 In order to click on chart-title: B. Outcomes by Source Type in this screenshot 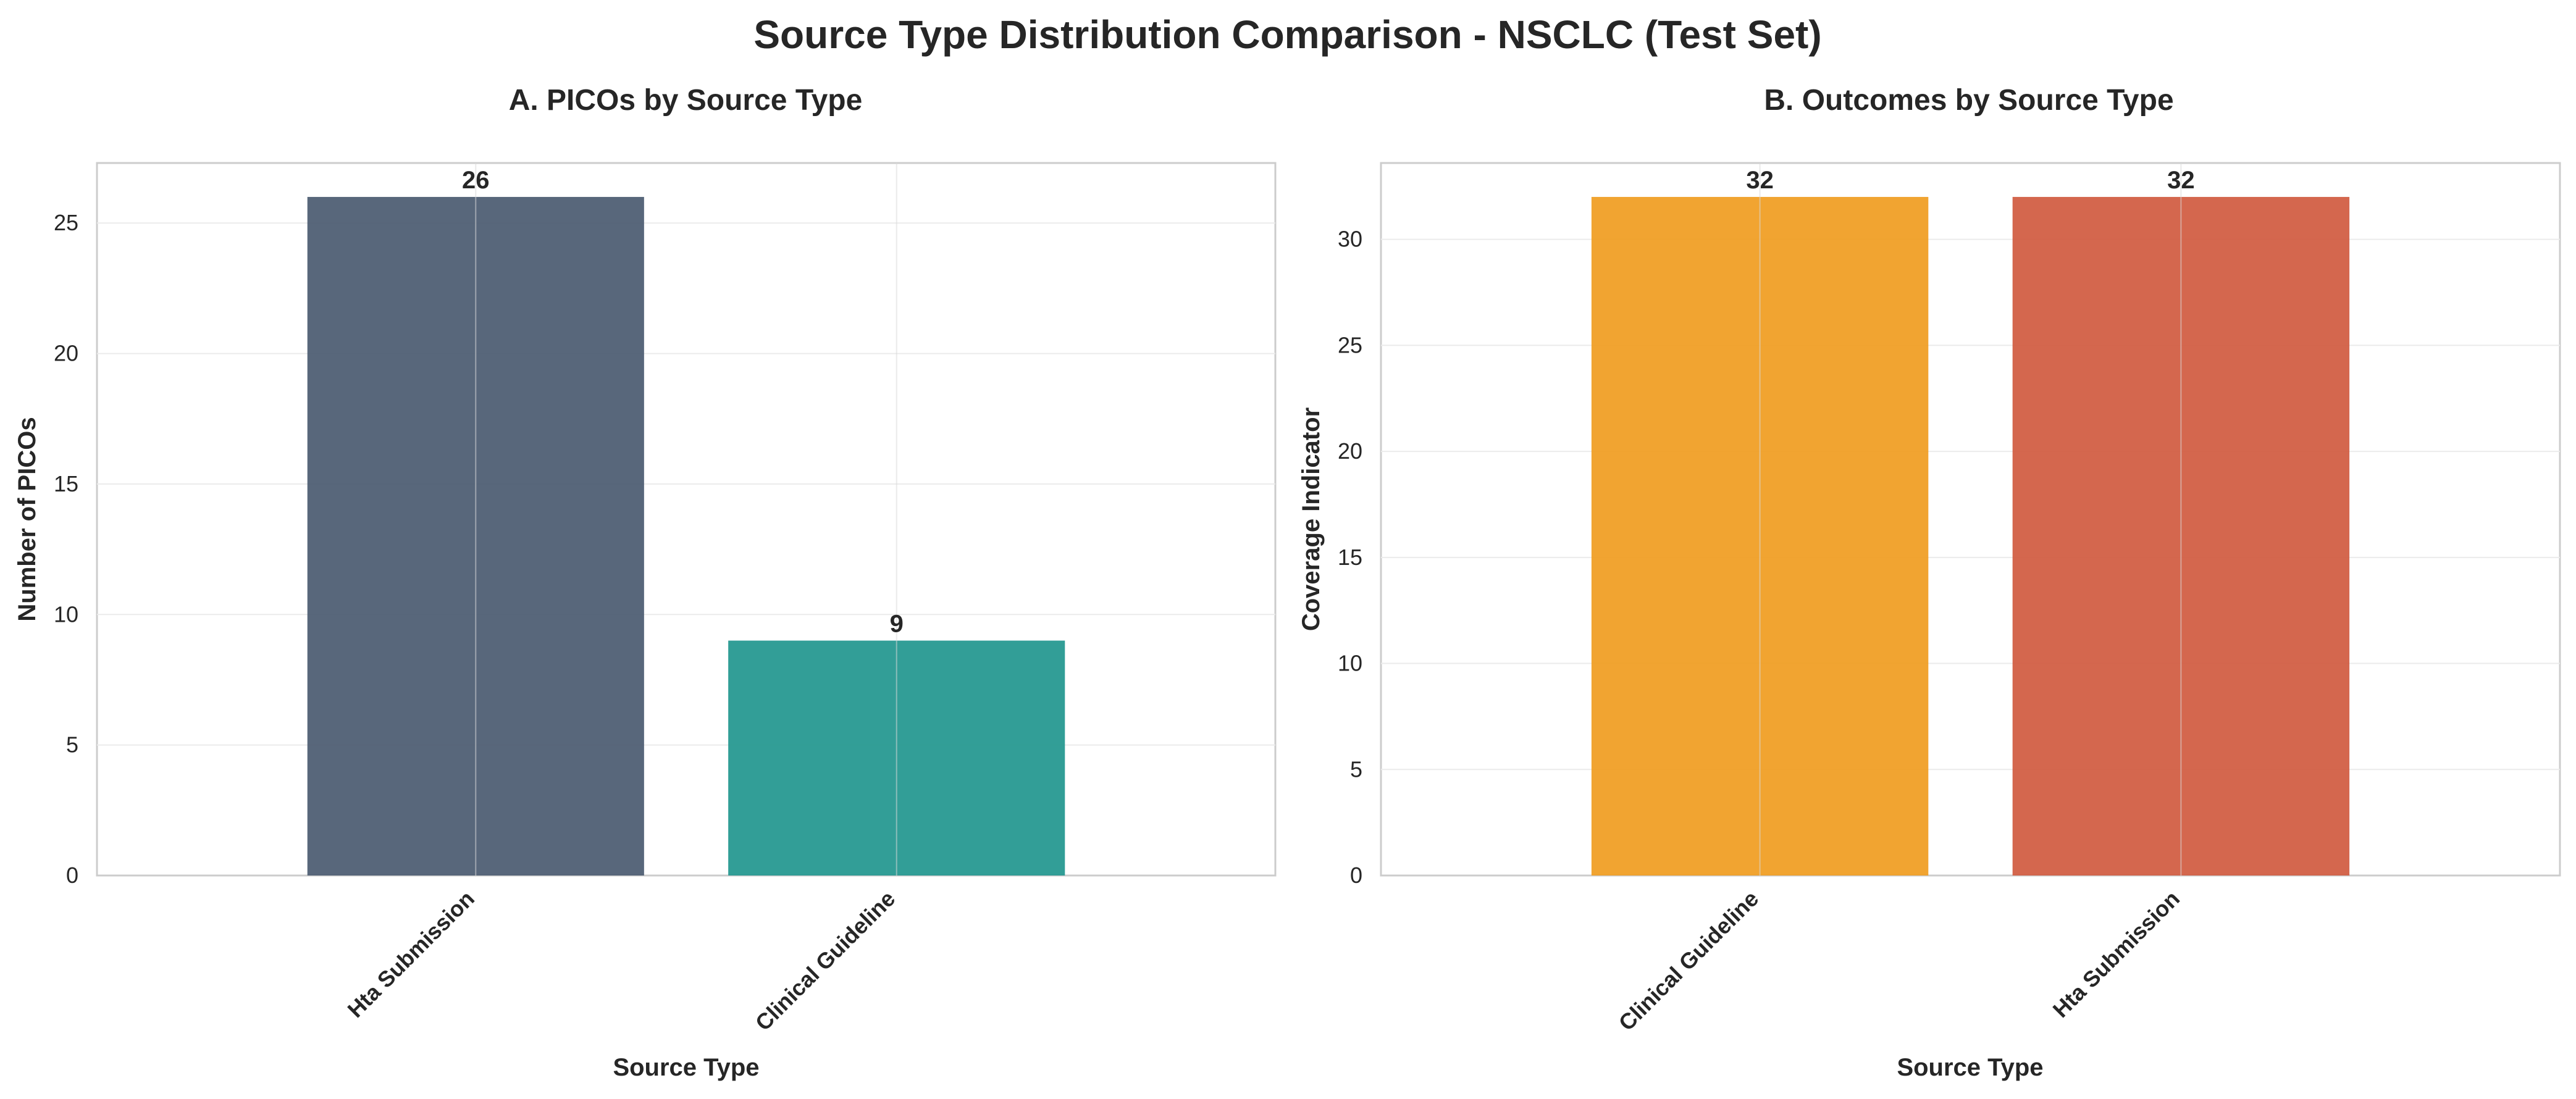, I will do `click(1969, 100)`.